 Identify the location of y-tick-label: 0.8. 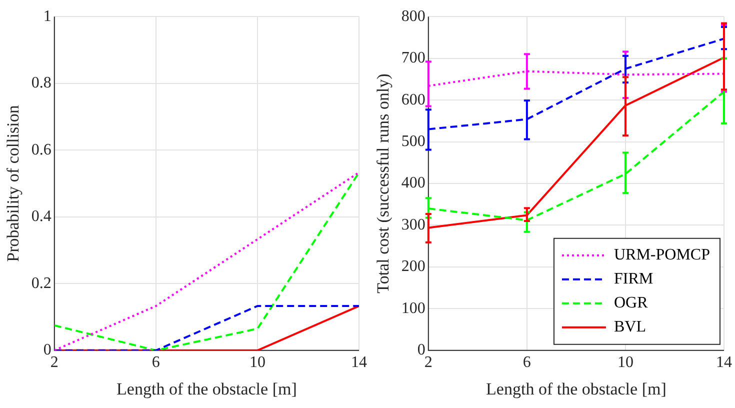
(41, 83).